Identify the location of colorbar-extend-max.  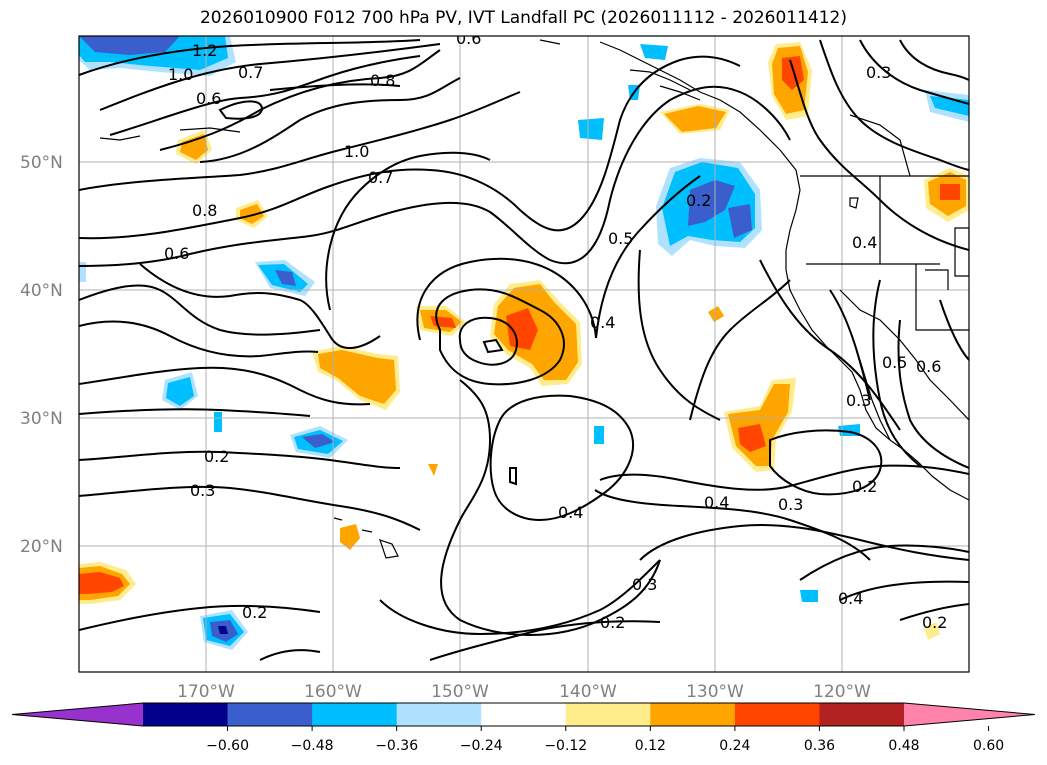
(969, 714).